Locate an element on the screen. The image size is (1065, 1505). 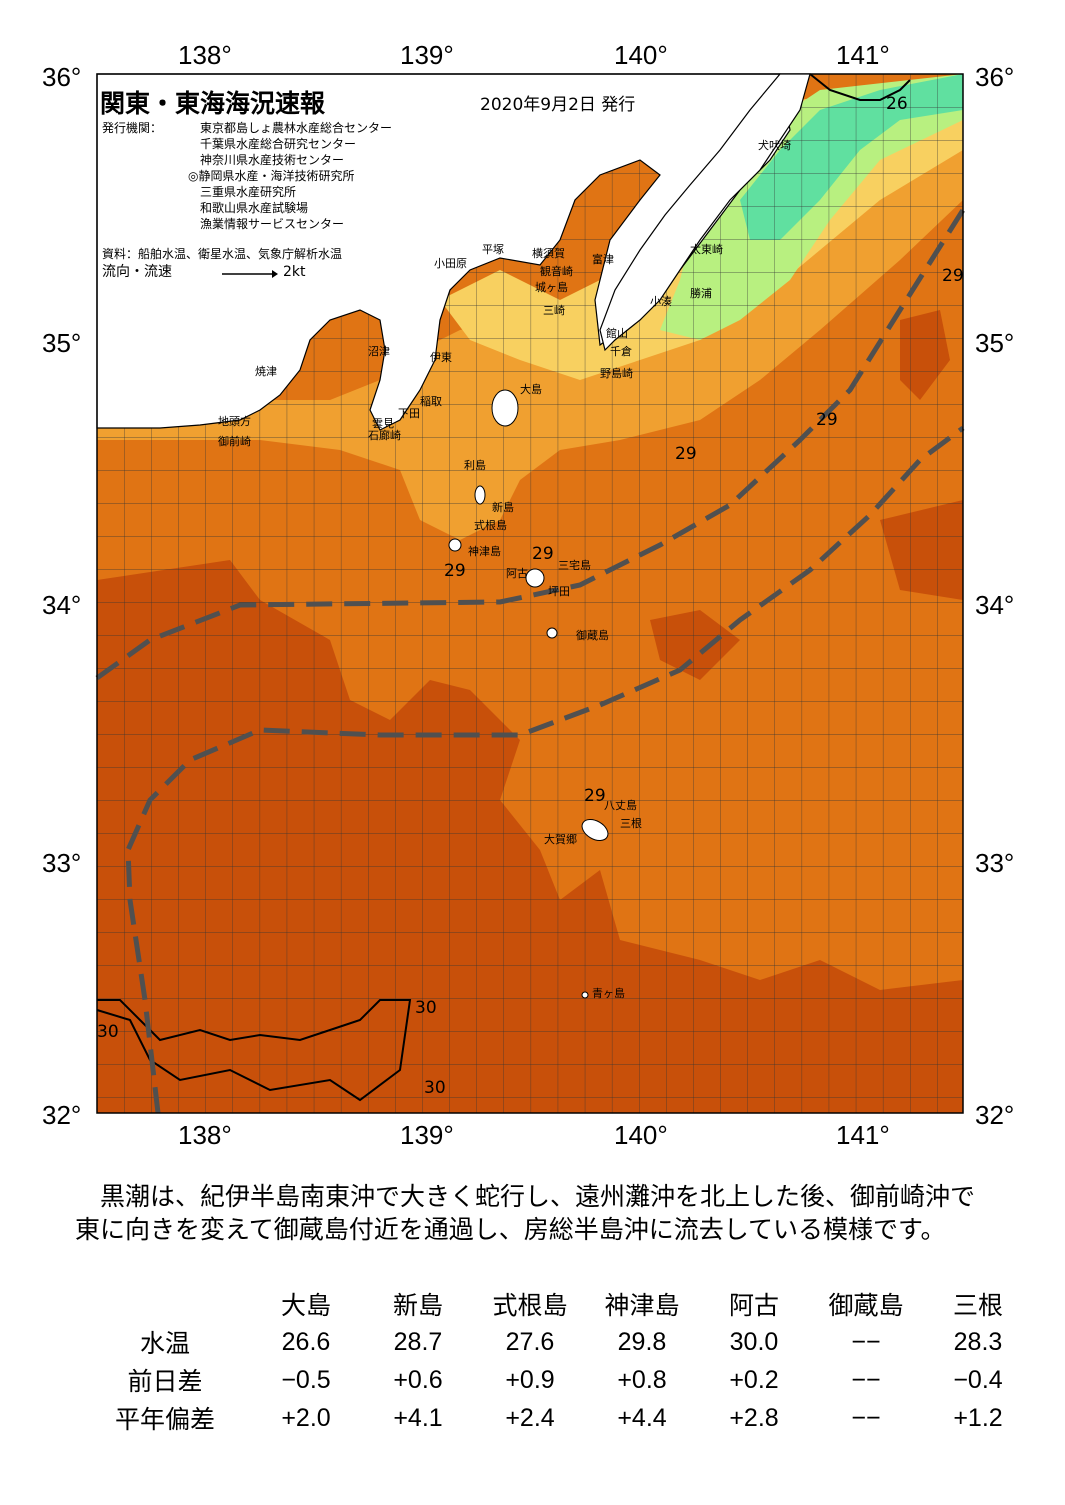
issuer-6: 和歌山県水産試験場 is located at coordinates (254, 208).